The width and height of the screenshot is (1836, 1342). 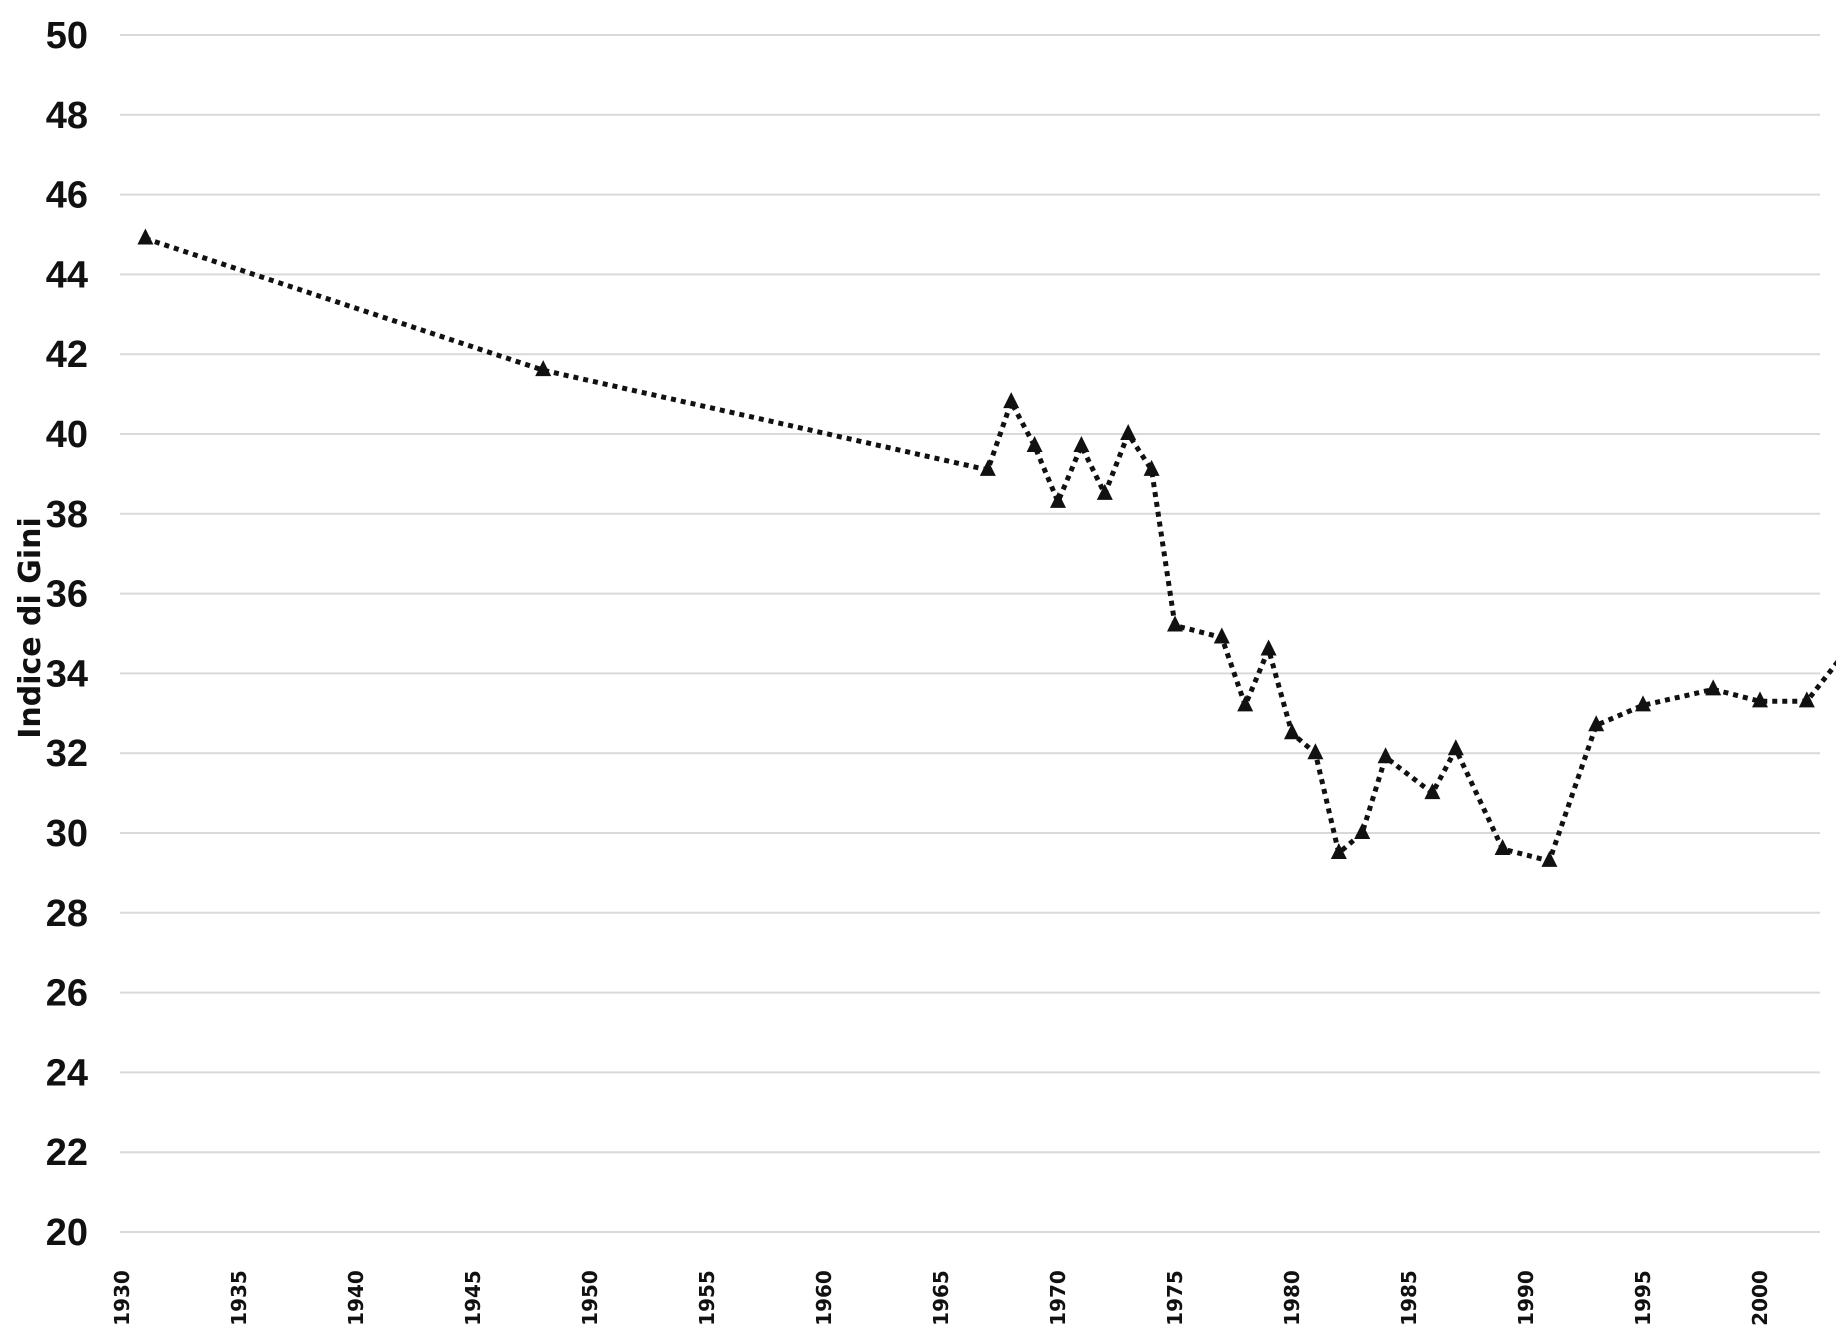 I want to click on x-tick-label: 1960, so click(x=824, y=1298).